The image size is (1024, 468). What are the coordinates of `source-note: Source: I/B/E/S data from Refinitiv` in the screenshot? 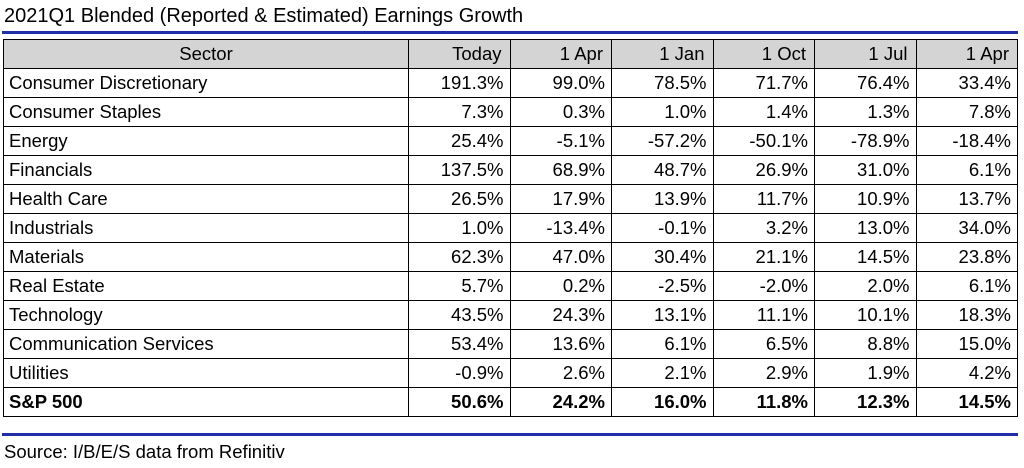 It's located at (144, 451).